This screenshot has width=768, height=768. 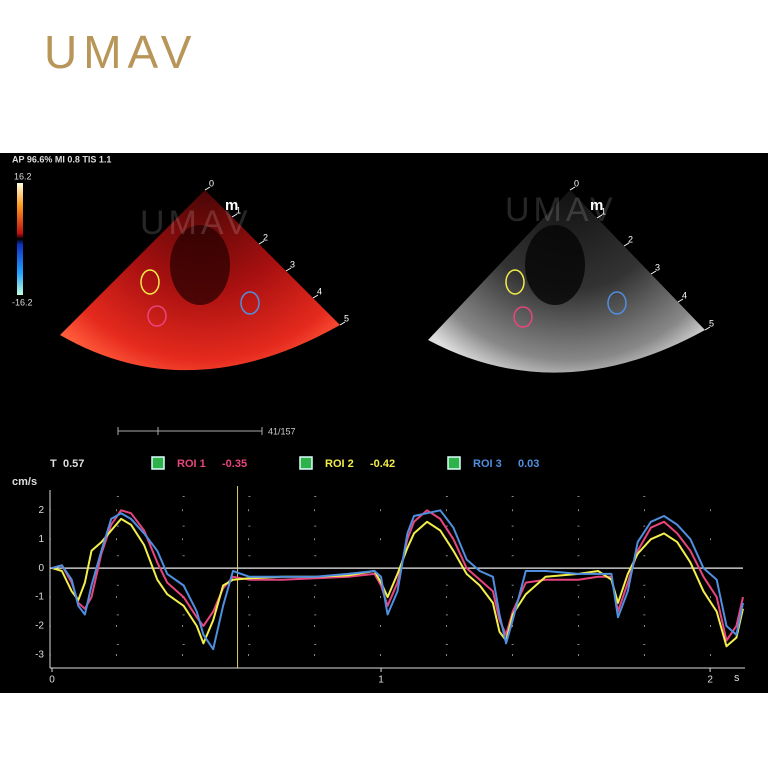 What do you see at coordinates (22, 302) in the screenshot?
I see `colorbar-min: -16.2` at bounding box center [22, 302].